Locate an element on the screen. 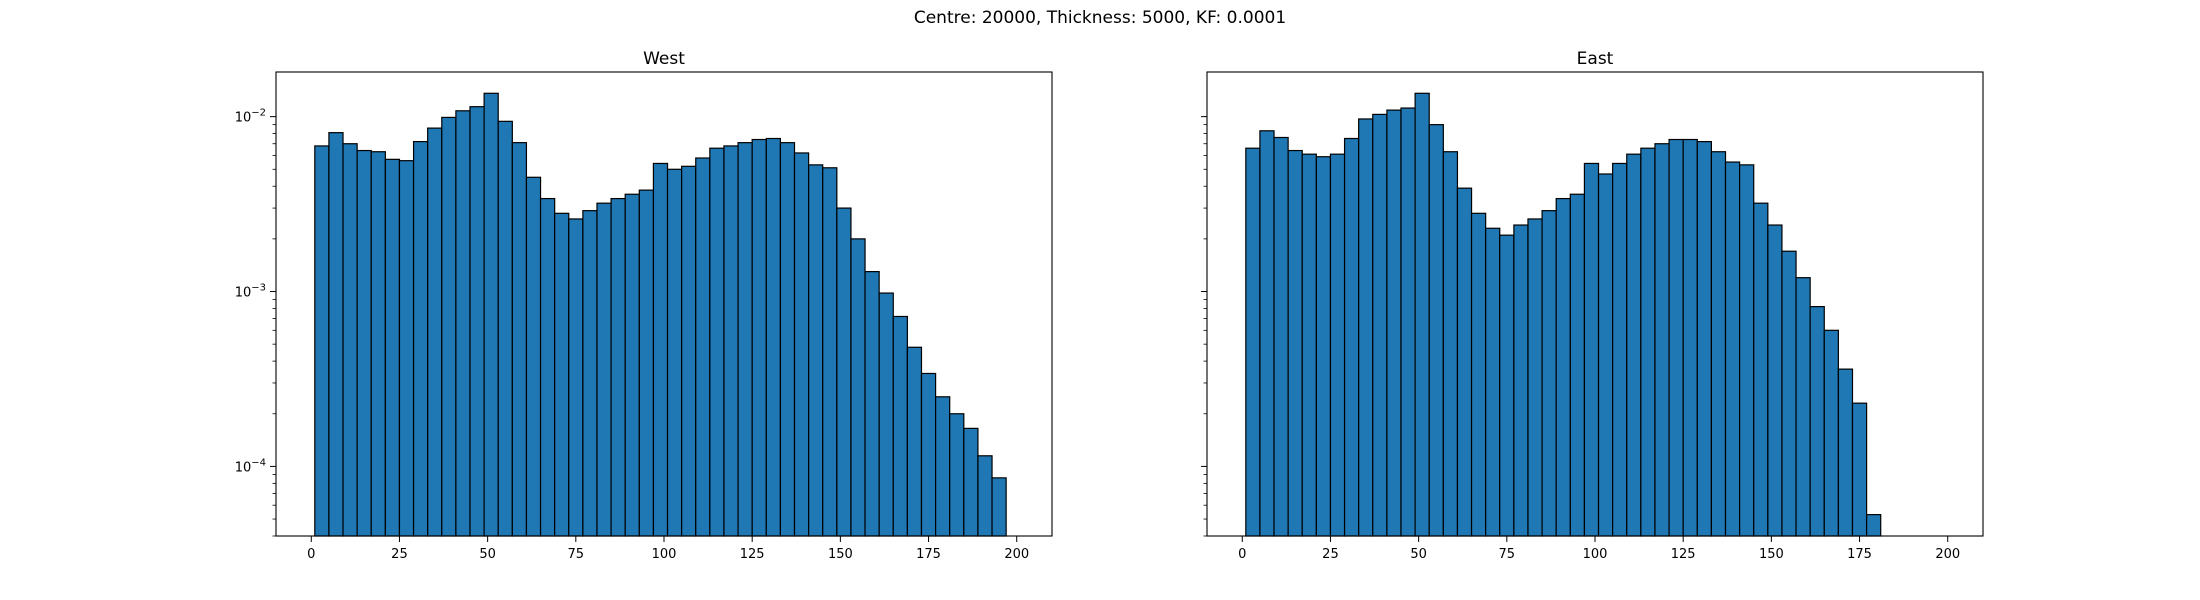  y-tick-label: 10⁻² is located at coordinates (250, 117).